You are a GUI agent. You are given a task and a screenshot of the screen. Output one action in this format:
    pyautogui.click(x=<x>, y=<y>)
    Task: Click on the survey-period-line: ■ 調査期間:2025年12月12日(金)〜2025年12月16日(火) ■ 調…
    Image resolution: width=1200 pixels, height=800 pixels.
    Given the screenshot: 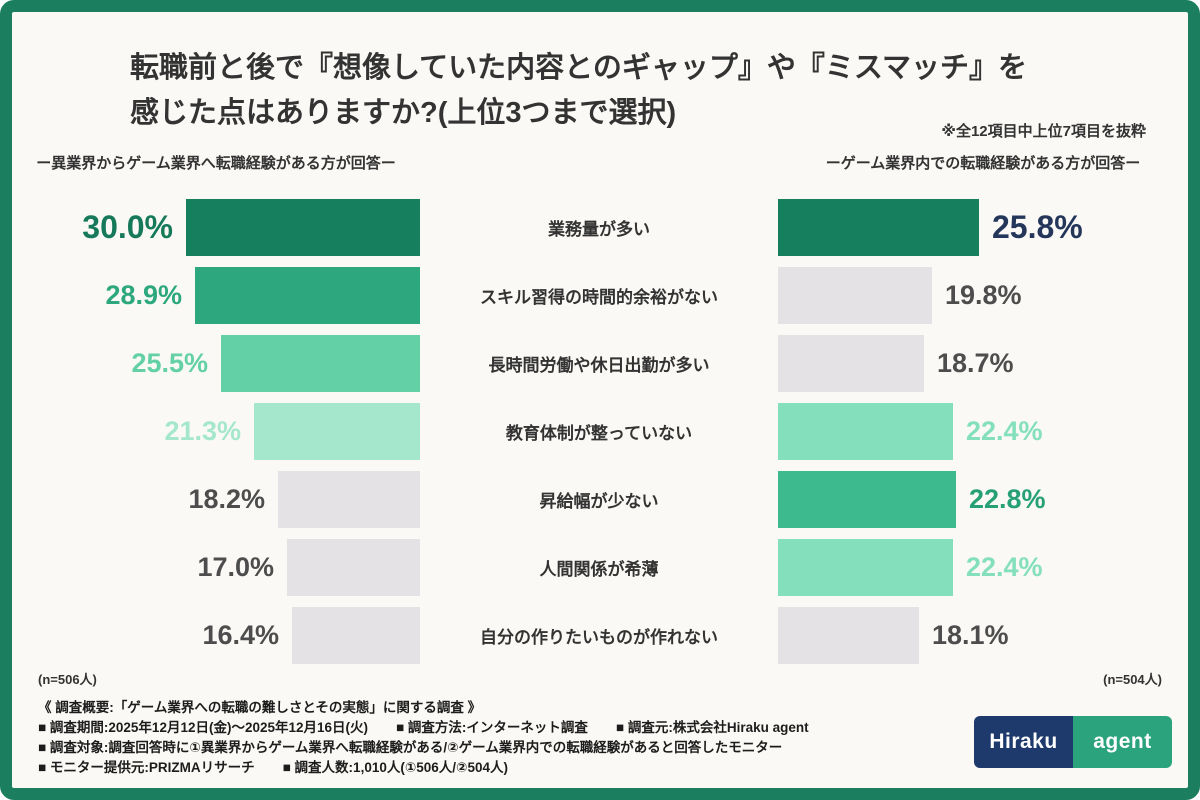 What is the action you would take?
    pyautogui.click(x=600, y=728)
    